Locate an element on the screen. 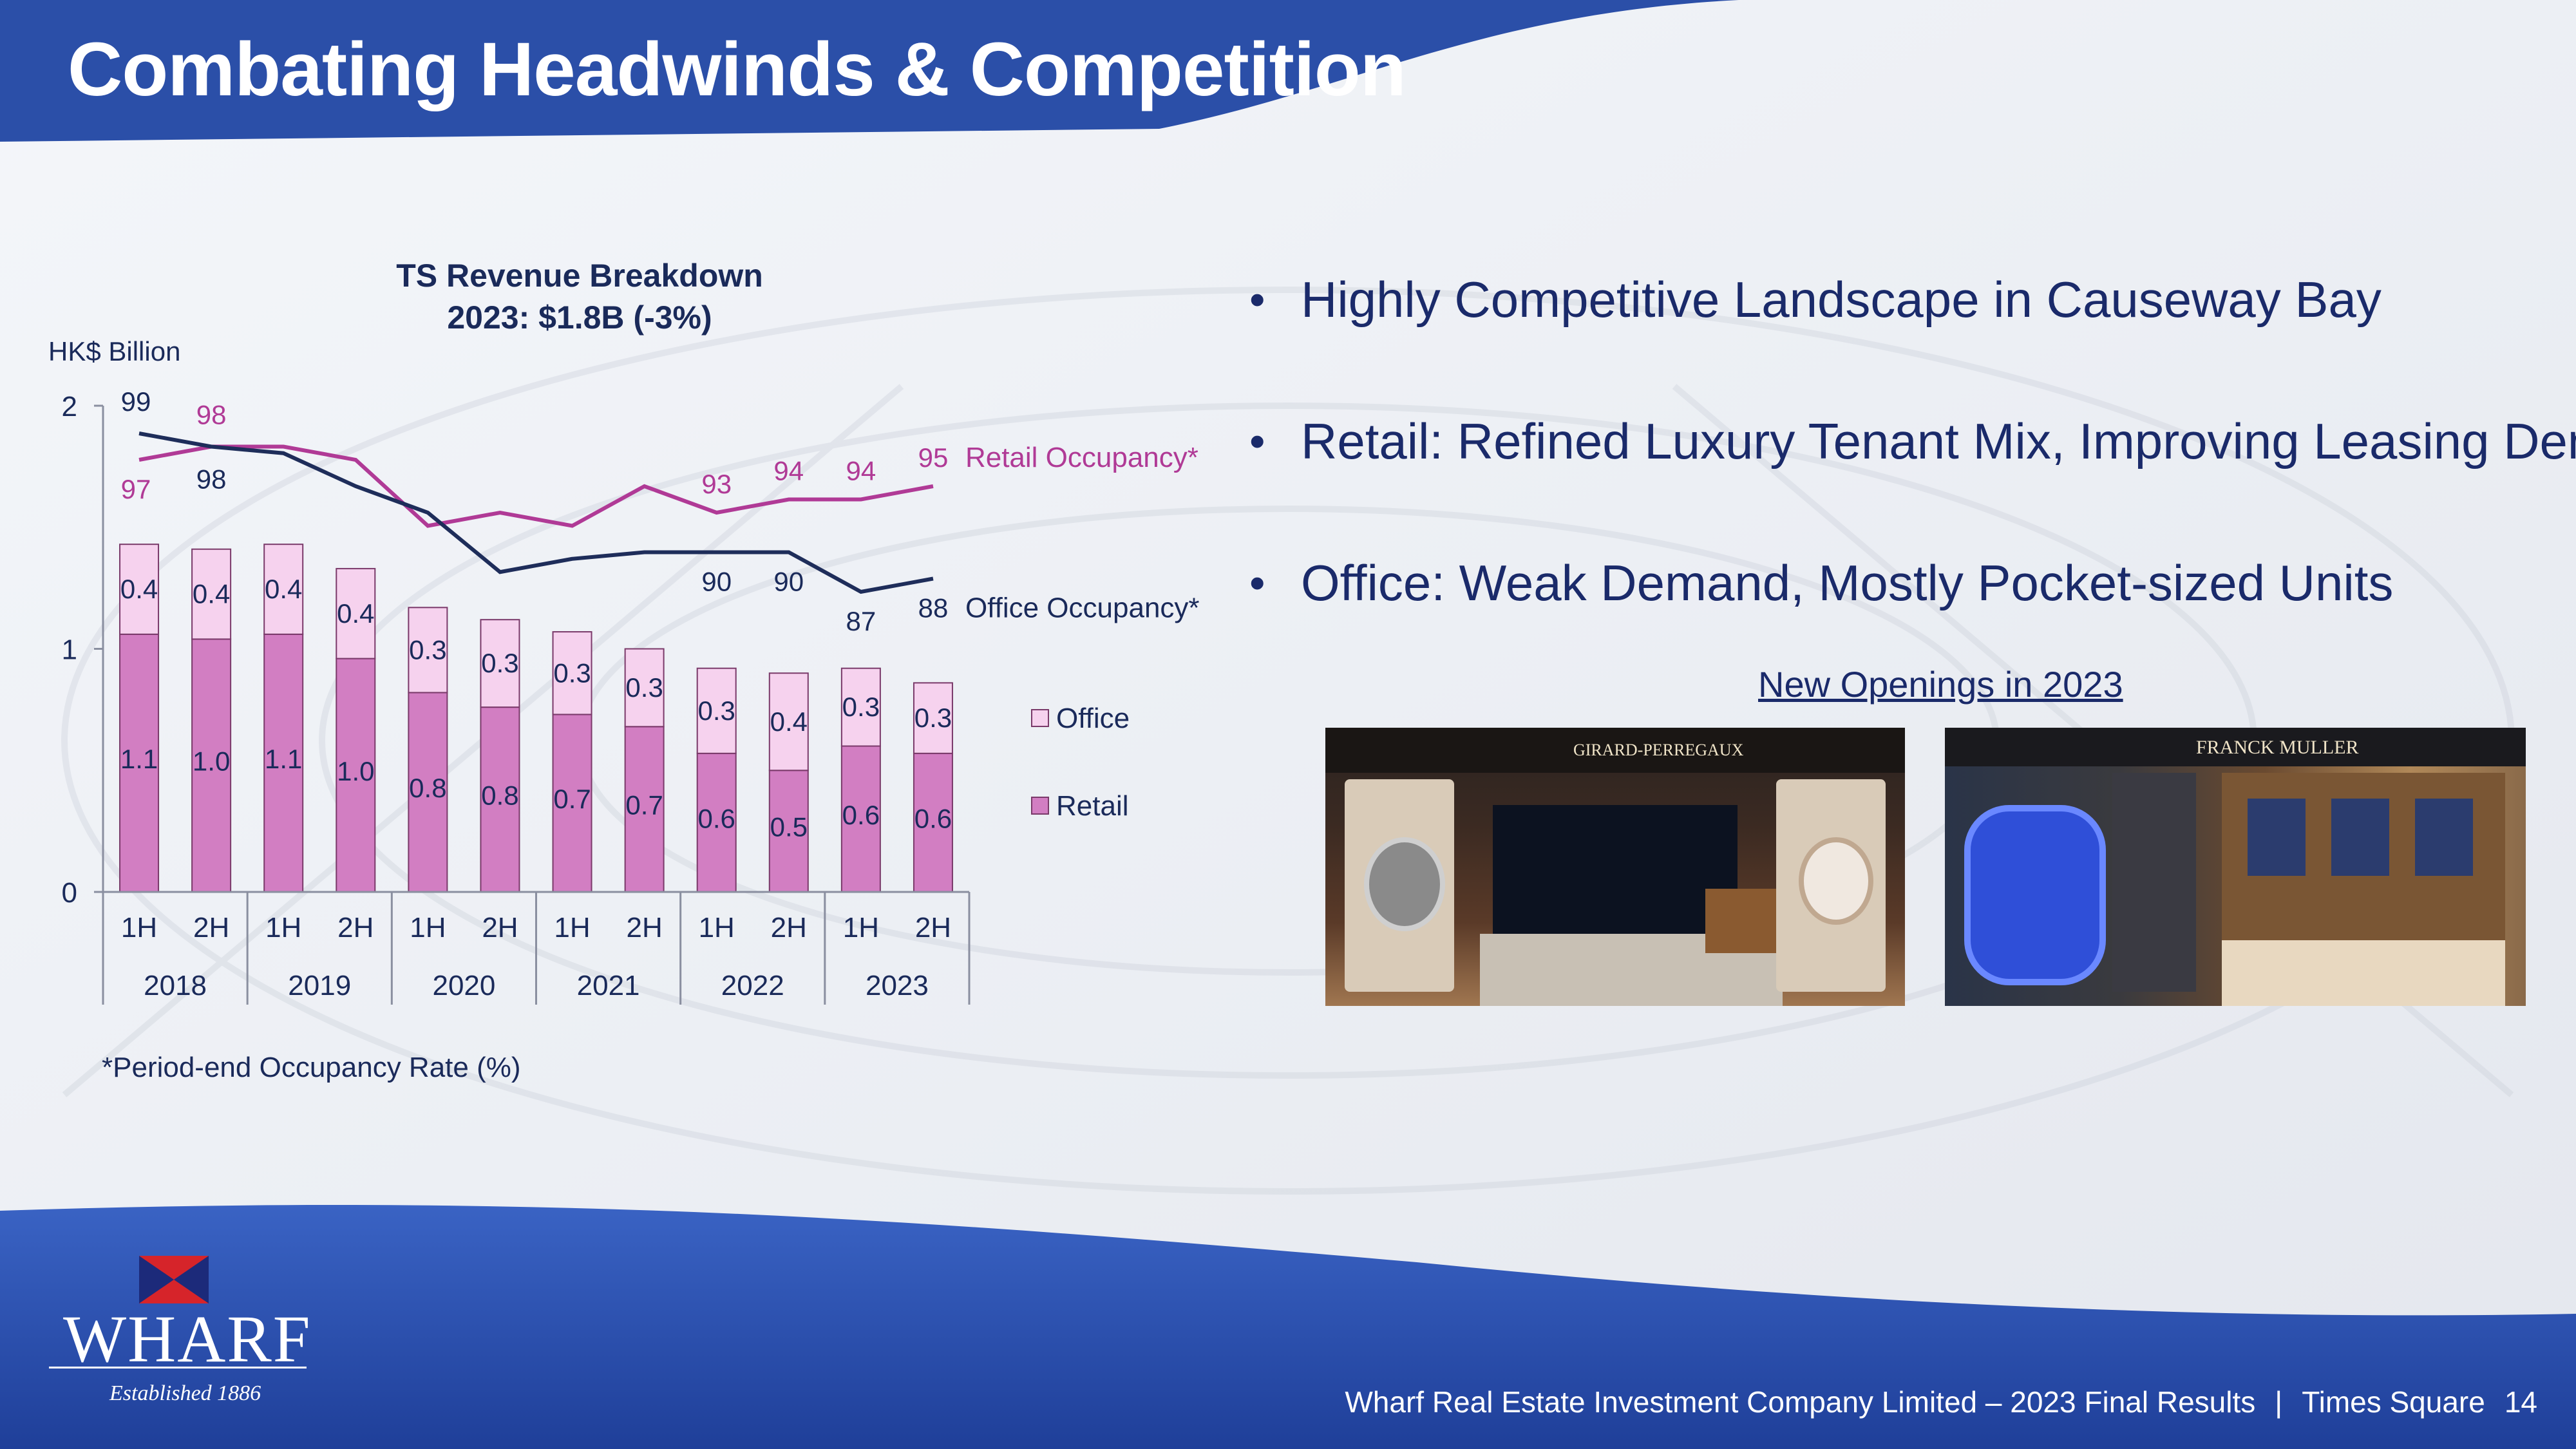 The width and height of the screenshot is (2576, 1449). year-group-label: 2020 is located at coordinates (463, 985).